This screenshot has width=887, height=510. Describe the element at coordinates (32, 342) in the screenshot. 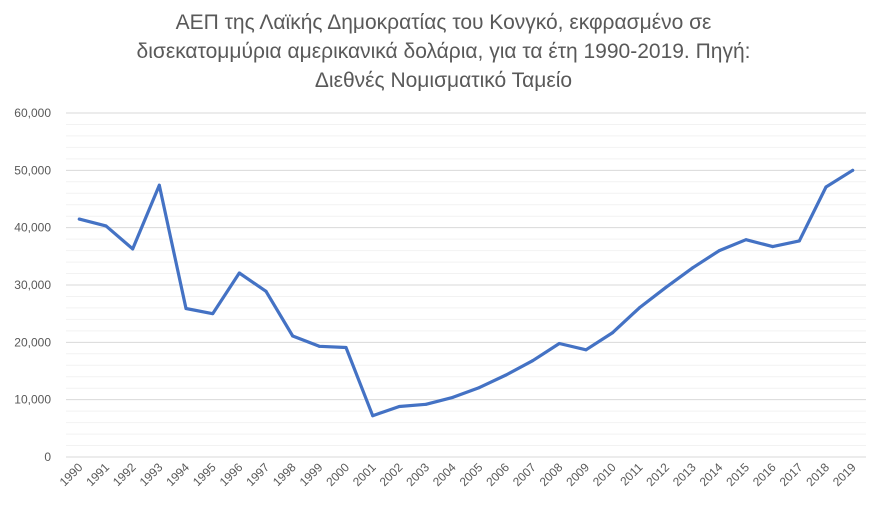

I see `y-tick-label: 20,000` at that location.